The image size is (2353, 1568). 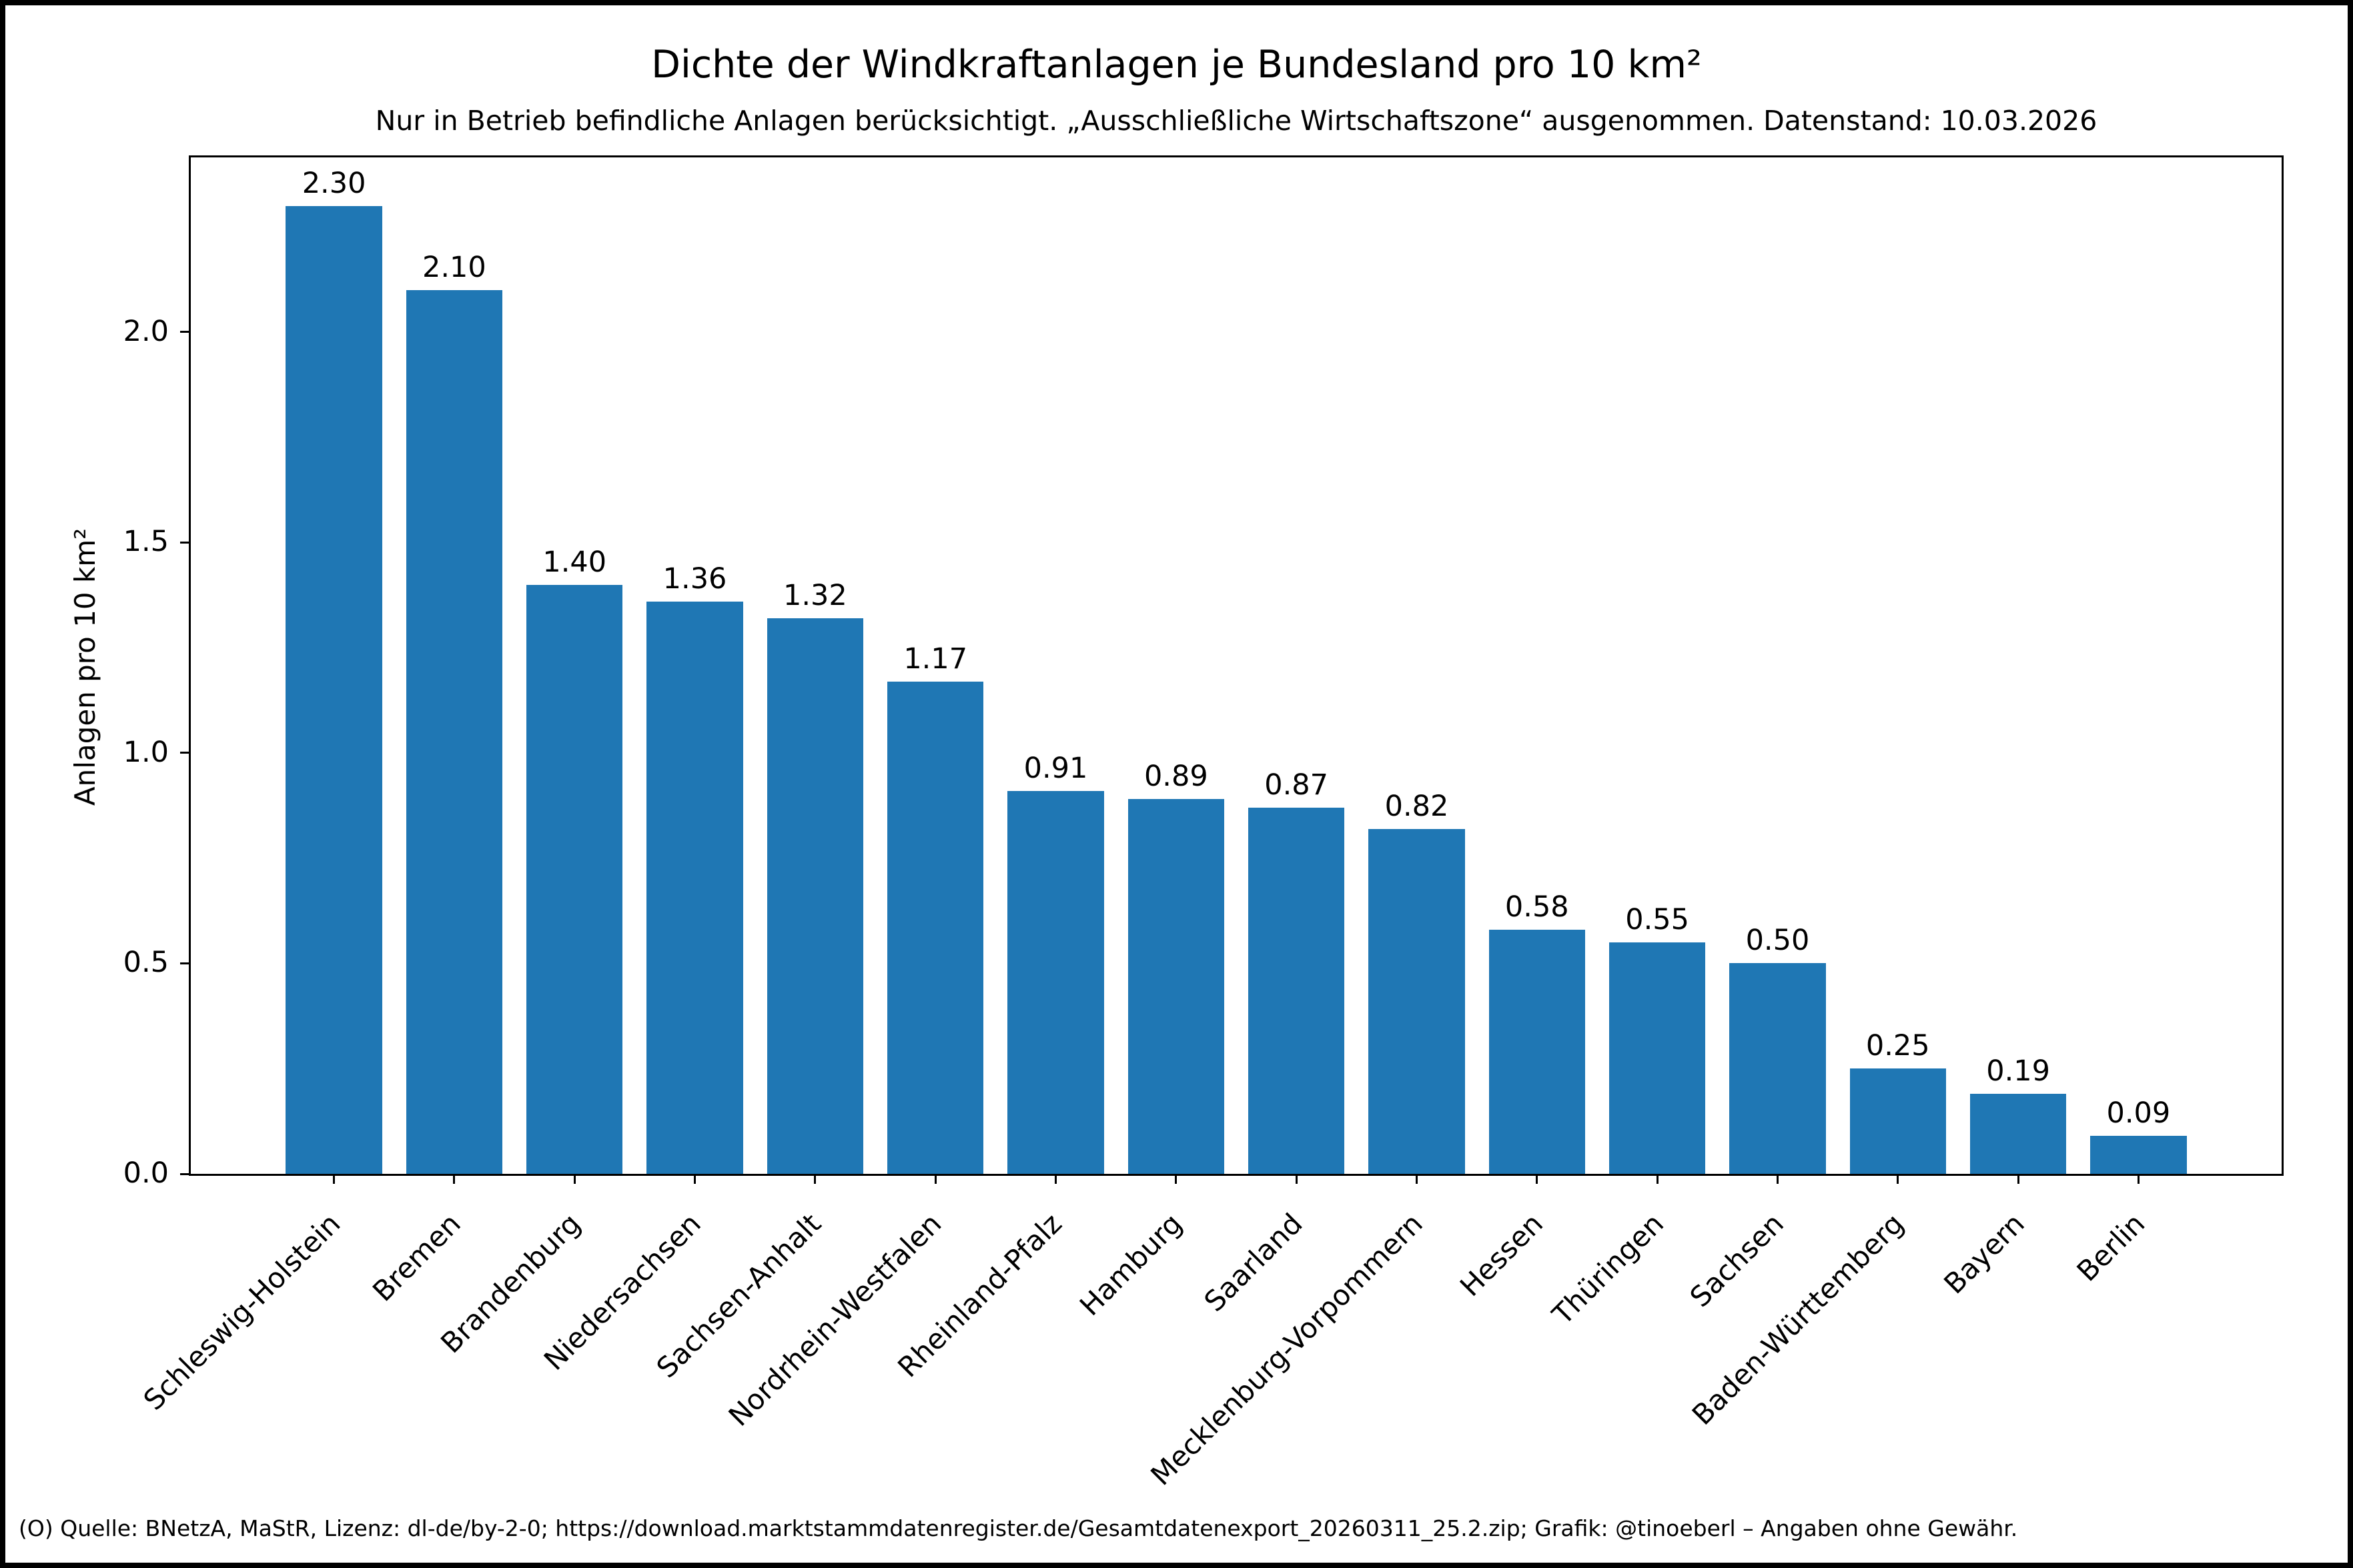 What do you see at coordinates (815, 596) in the screenshot?
I see `bar-value-label: 1.32` at bounding box center [815, 596].